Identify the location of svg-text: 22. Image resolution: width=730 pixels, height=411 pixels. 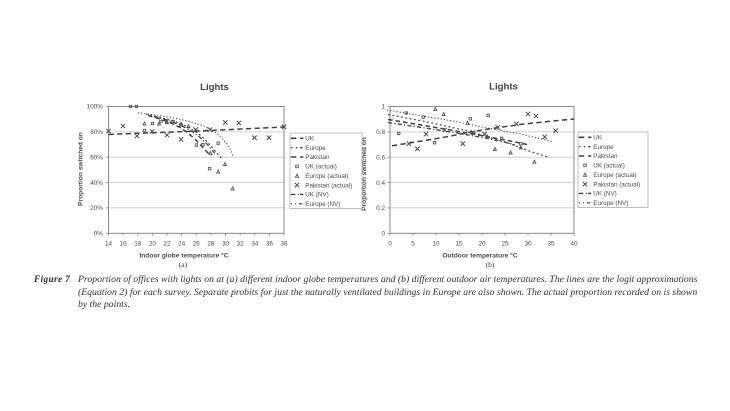
(167, 244).